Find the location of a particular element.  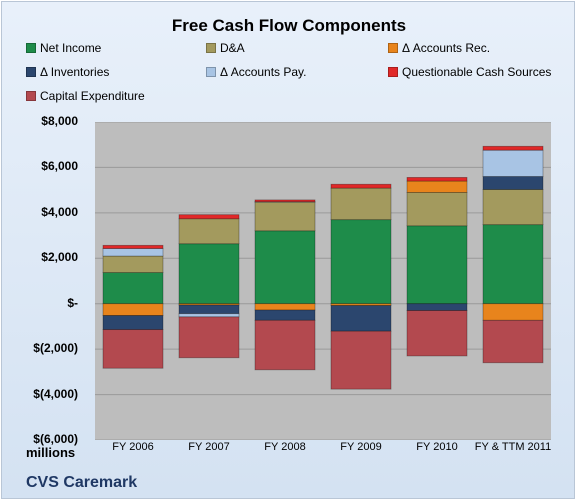

legend-item-inventories: Δ Inventories is located at coordinates (67, 72).